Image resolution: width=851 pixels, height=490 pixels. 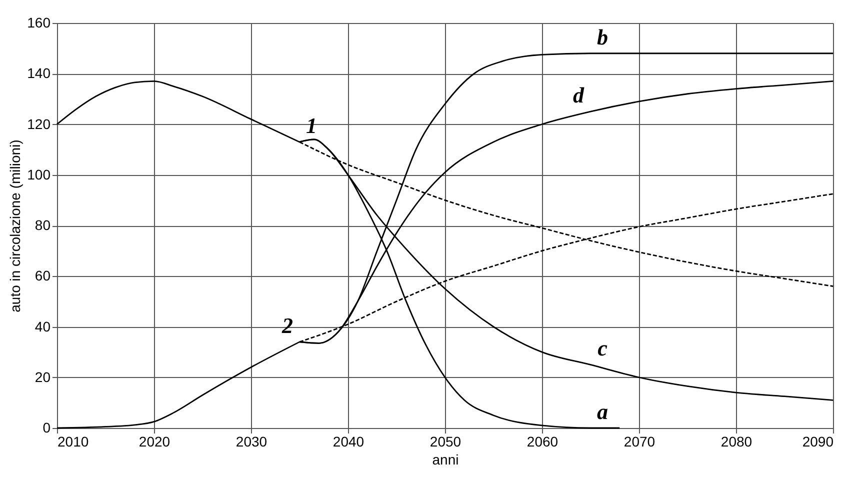 What do you see at coordinates (39, 22) in the screenshot?
I see `y-tick-label: 160` at bounding box center [39, 22].